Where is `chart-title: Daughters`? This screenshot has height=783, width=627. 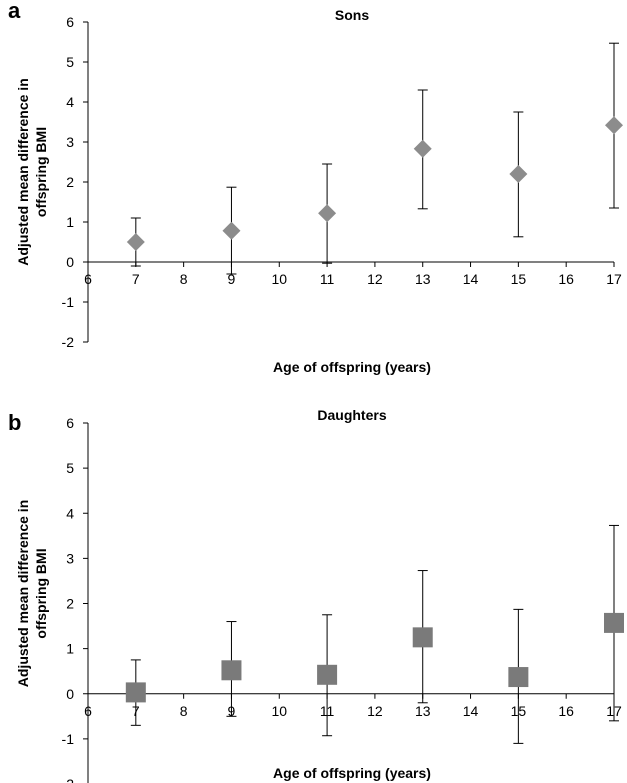
chart-title: Daughters is located at coordinates (351, 415).